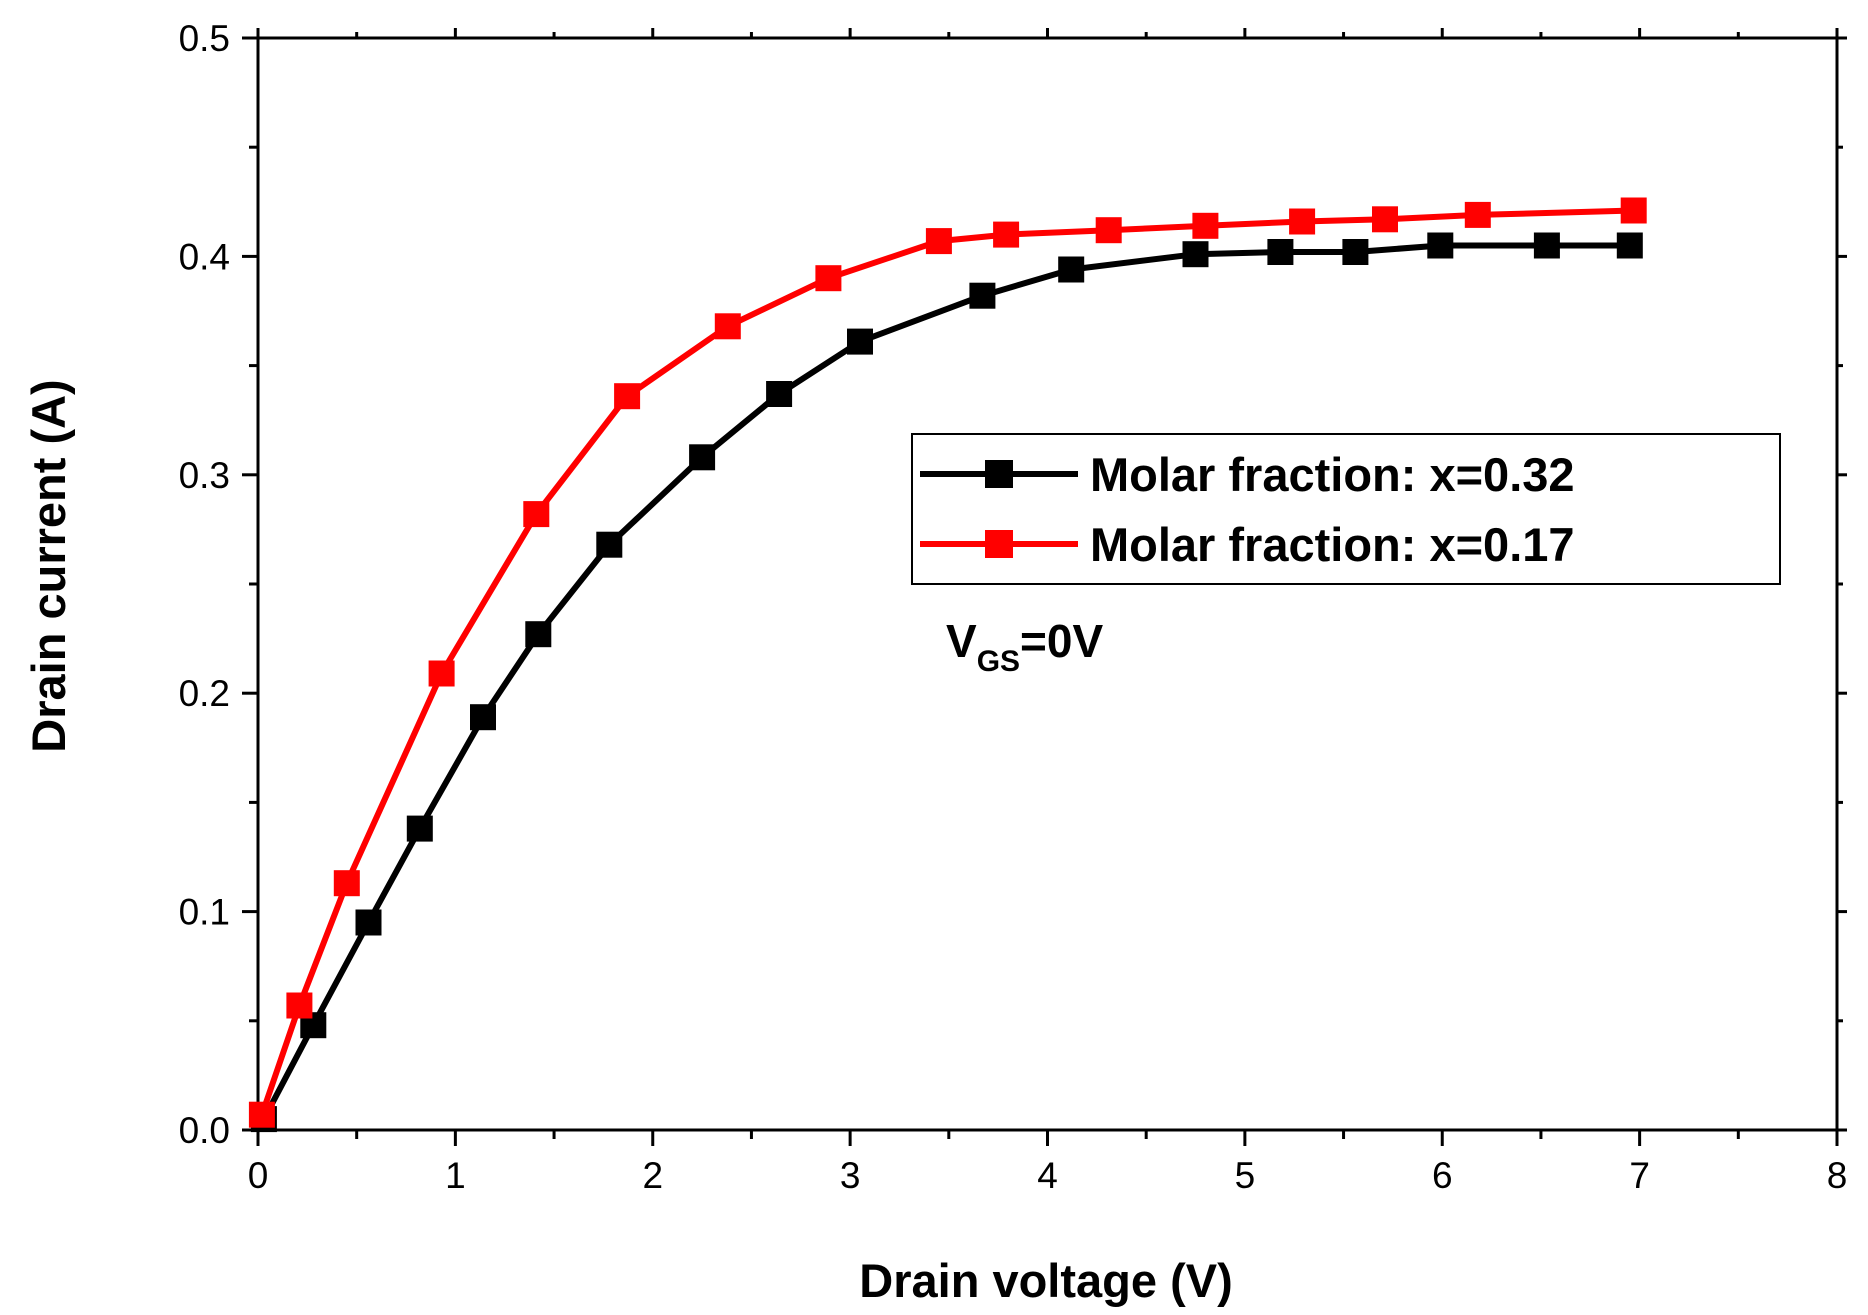 The height and width of the screenshot is (1315, 1868). Describe the element at coordinates (1332, 544) in the screenshot. I see `legend-label-x017: Molar fraction: x=0.17` at that location.